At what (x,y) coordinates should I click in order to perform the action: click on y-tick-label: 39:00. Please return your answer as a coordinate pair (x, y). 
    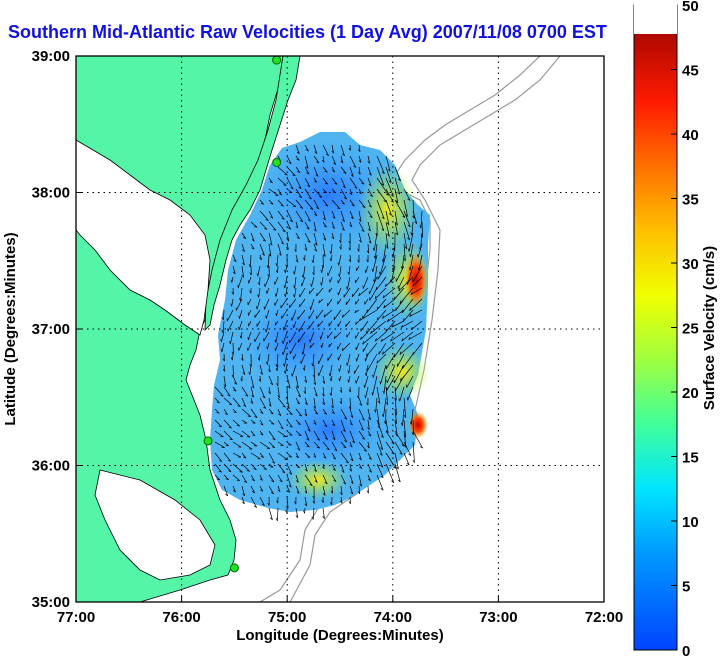
    Looking at the image, I should click on (51, 56).